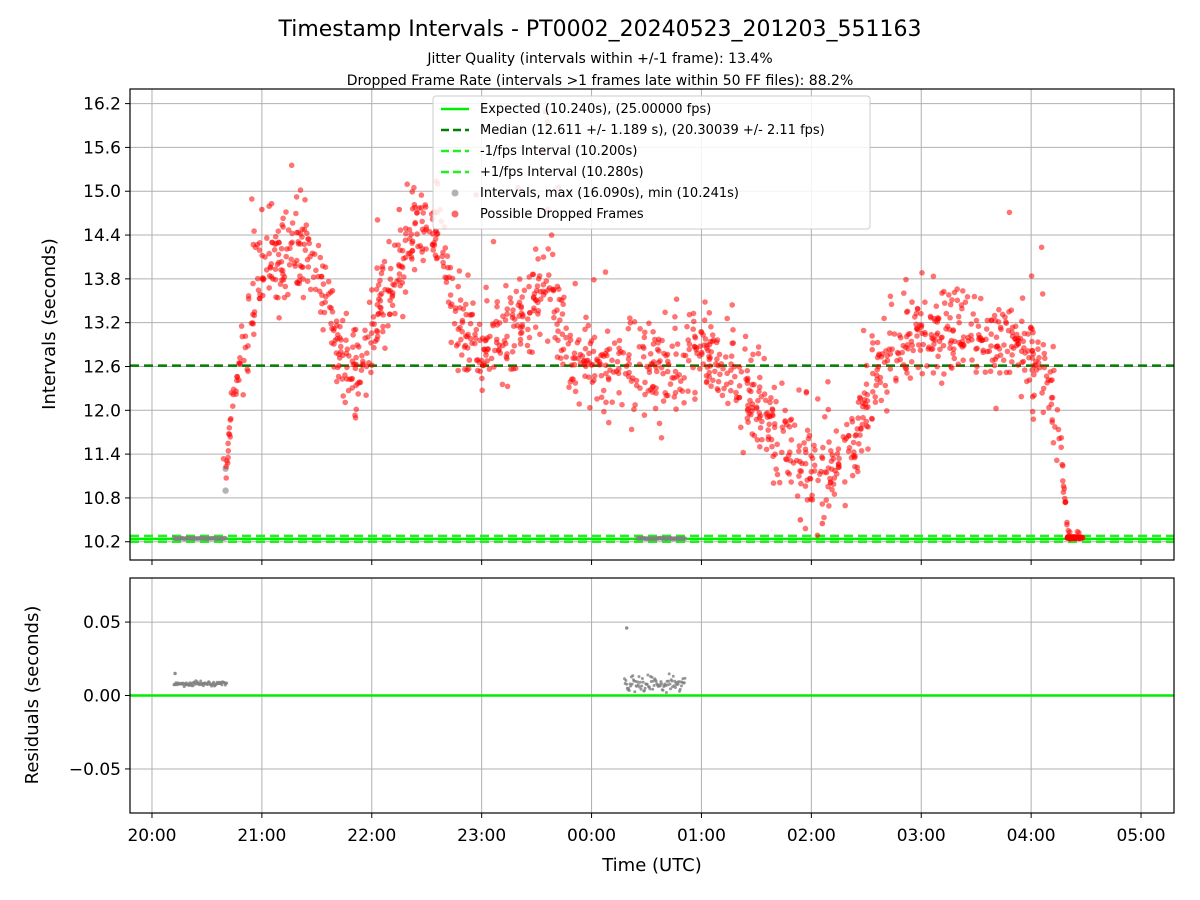 The height and width of the screenshot is (900, 1200). What do you see at coordinates (921, 836) in the screenshot?
I see `x-tick-label: 03:00` at bounding box center [921, 836].